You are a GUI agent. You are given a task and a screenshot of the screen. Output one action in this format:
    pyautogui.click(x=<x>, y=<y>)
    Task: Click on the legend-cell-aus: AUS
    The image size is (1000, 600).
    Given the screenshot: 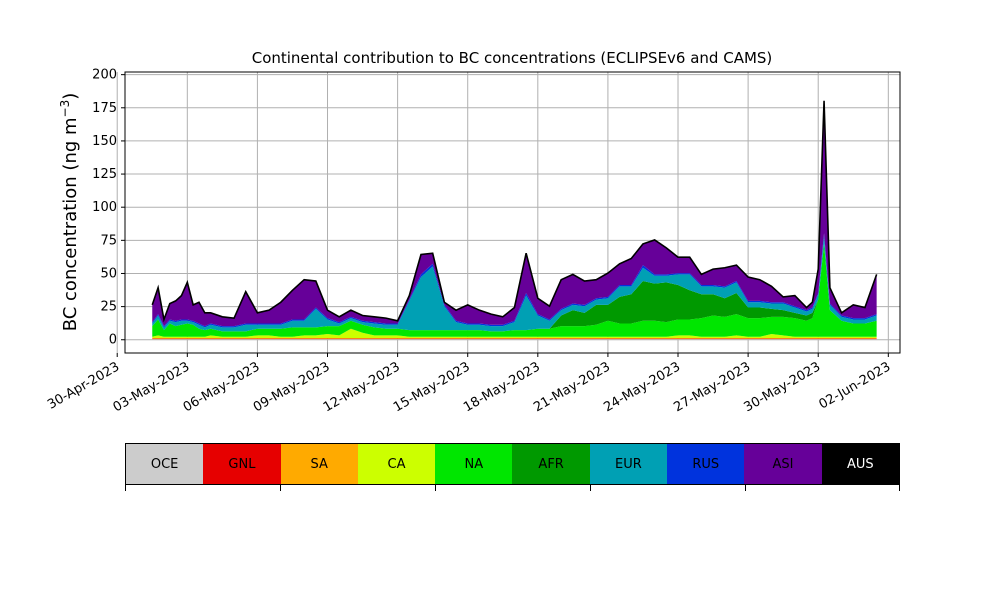 What is the action you would take?
    pyautogui.click(x=860, y=464)
    